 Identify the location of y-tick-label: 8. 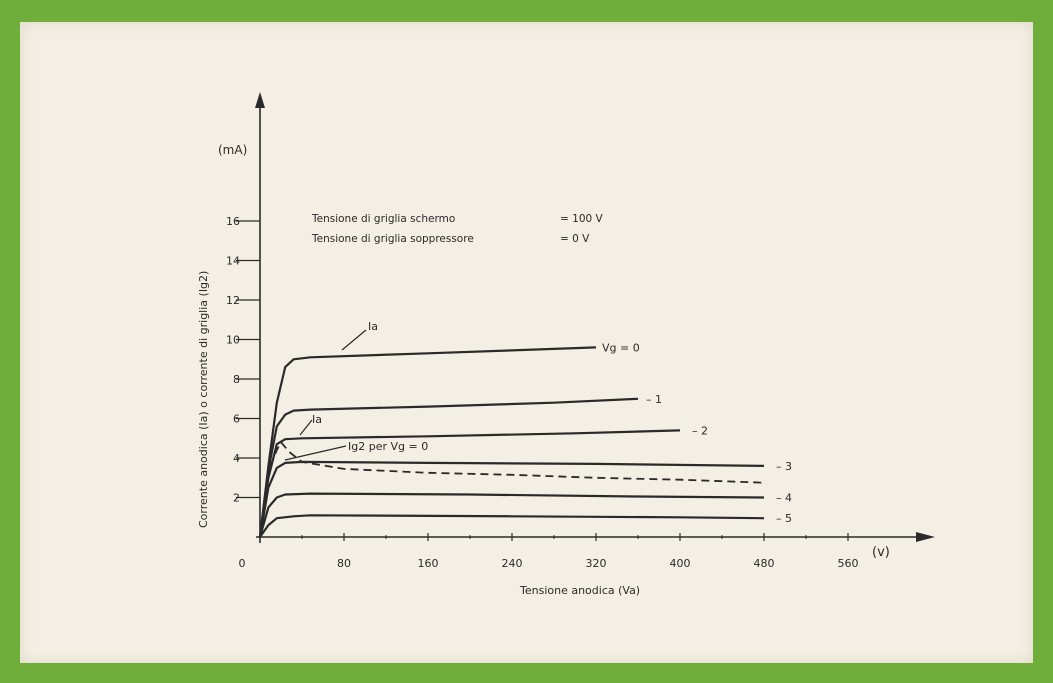
(236, 379).